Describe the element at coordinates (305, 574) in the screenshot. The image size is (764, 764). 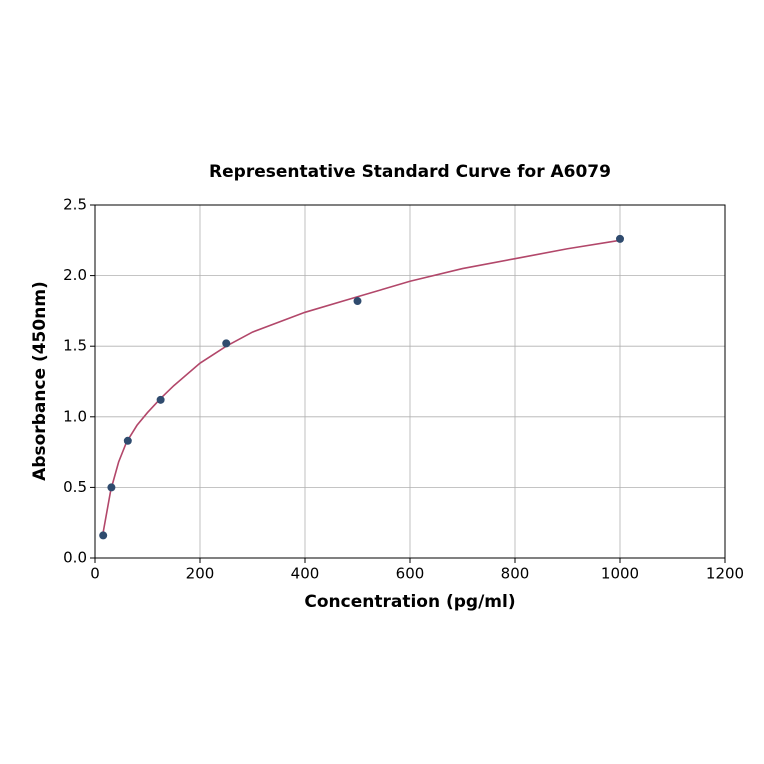
I see `x-tick-label: 400` at that location.